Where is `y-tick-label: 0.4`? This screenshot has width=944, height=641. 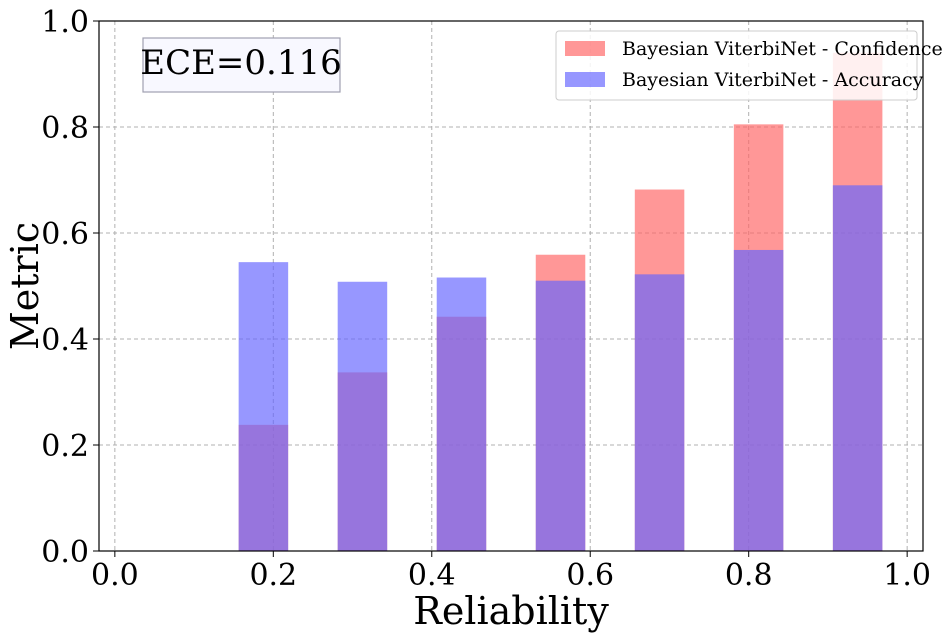
y-tick-label: 0.4 is located at coordinates (65, 340).